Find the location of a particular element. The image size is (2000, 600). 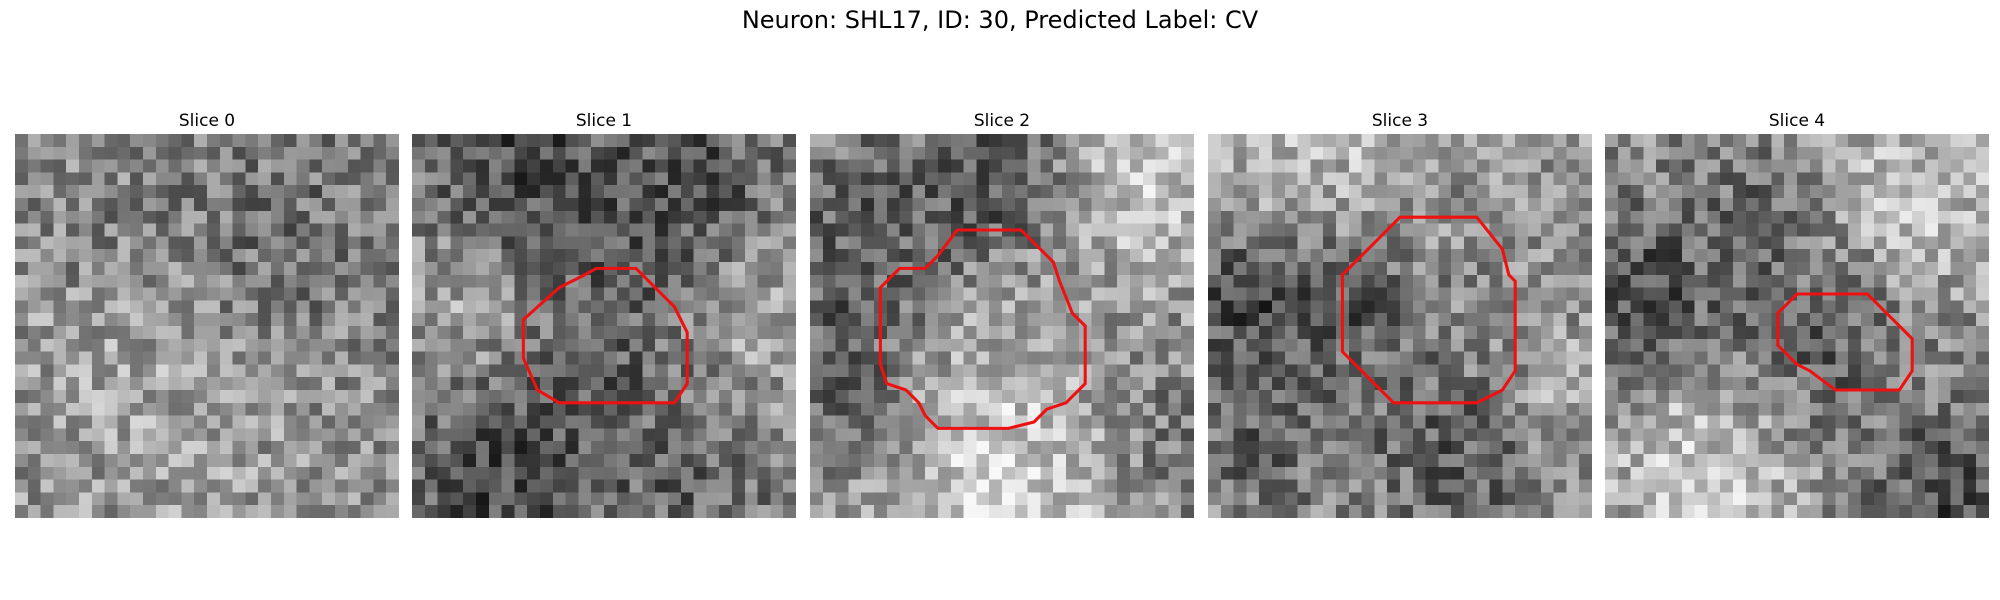

slice-panel-3: Slice 3 is located at coordinates (1400, 313).